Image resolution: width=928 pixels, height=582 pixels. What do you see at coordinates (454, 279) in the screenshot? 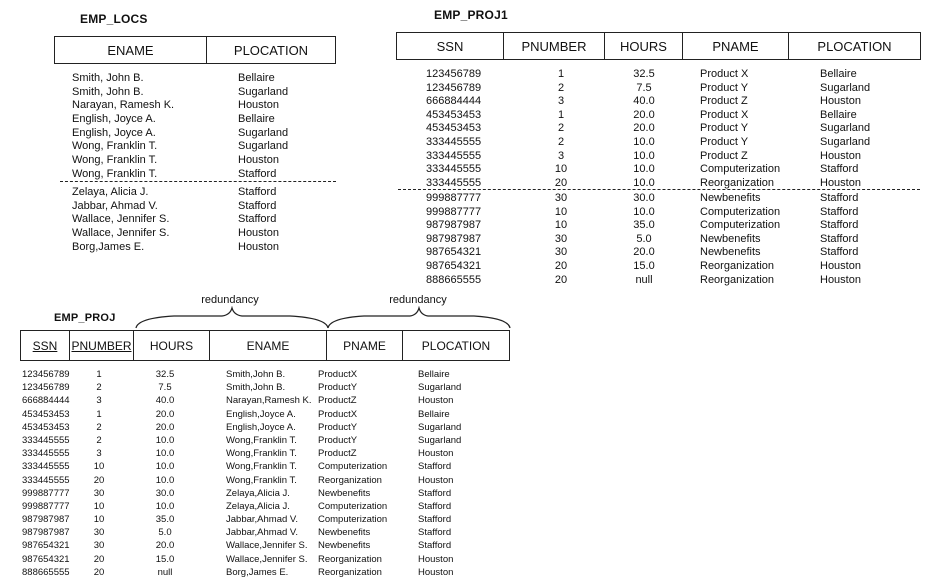
I see `ssn-cell: 888665555` at bounding box center [454, 279].